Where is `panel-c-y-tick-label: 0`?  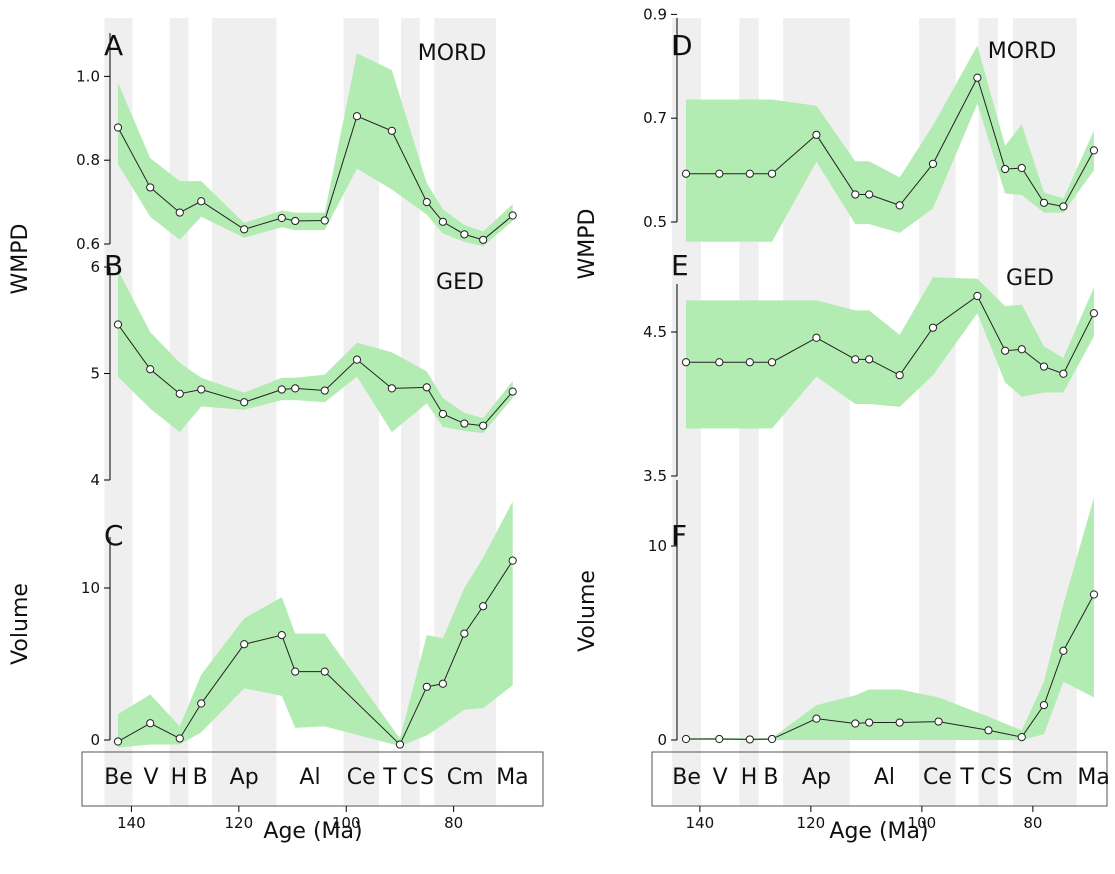 panel-c-y-tick-label: 0 is located at coordinates (95, 740).